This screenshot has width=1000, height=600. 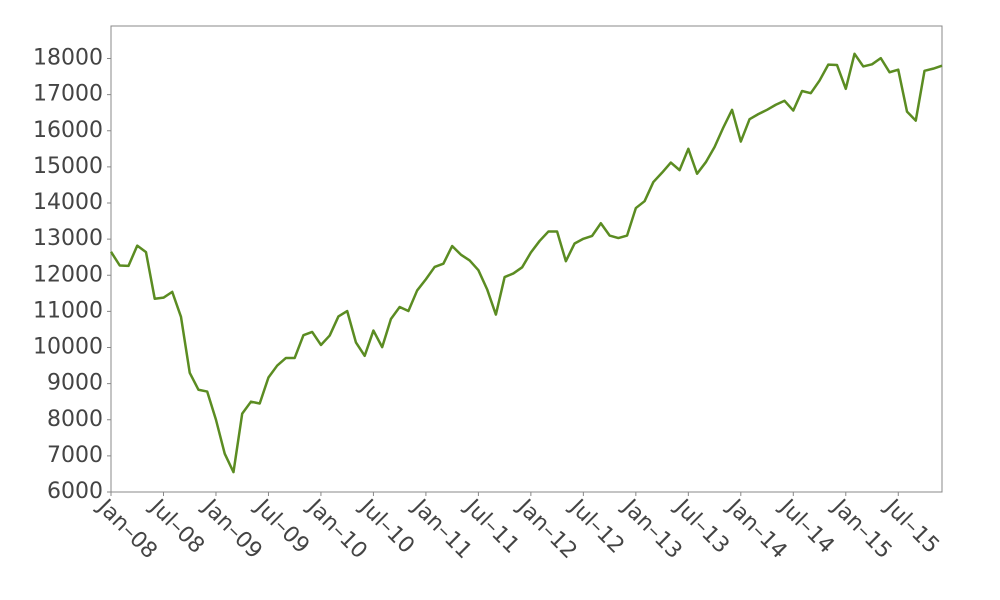 I want to click on x-tick-label: Jan–08, so click(x=126, y=528).